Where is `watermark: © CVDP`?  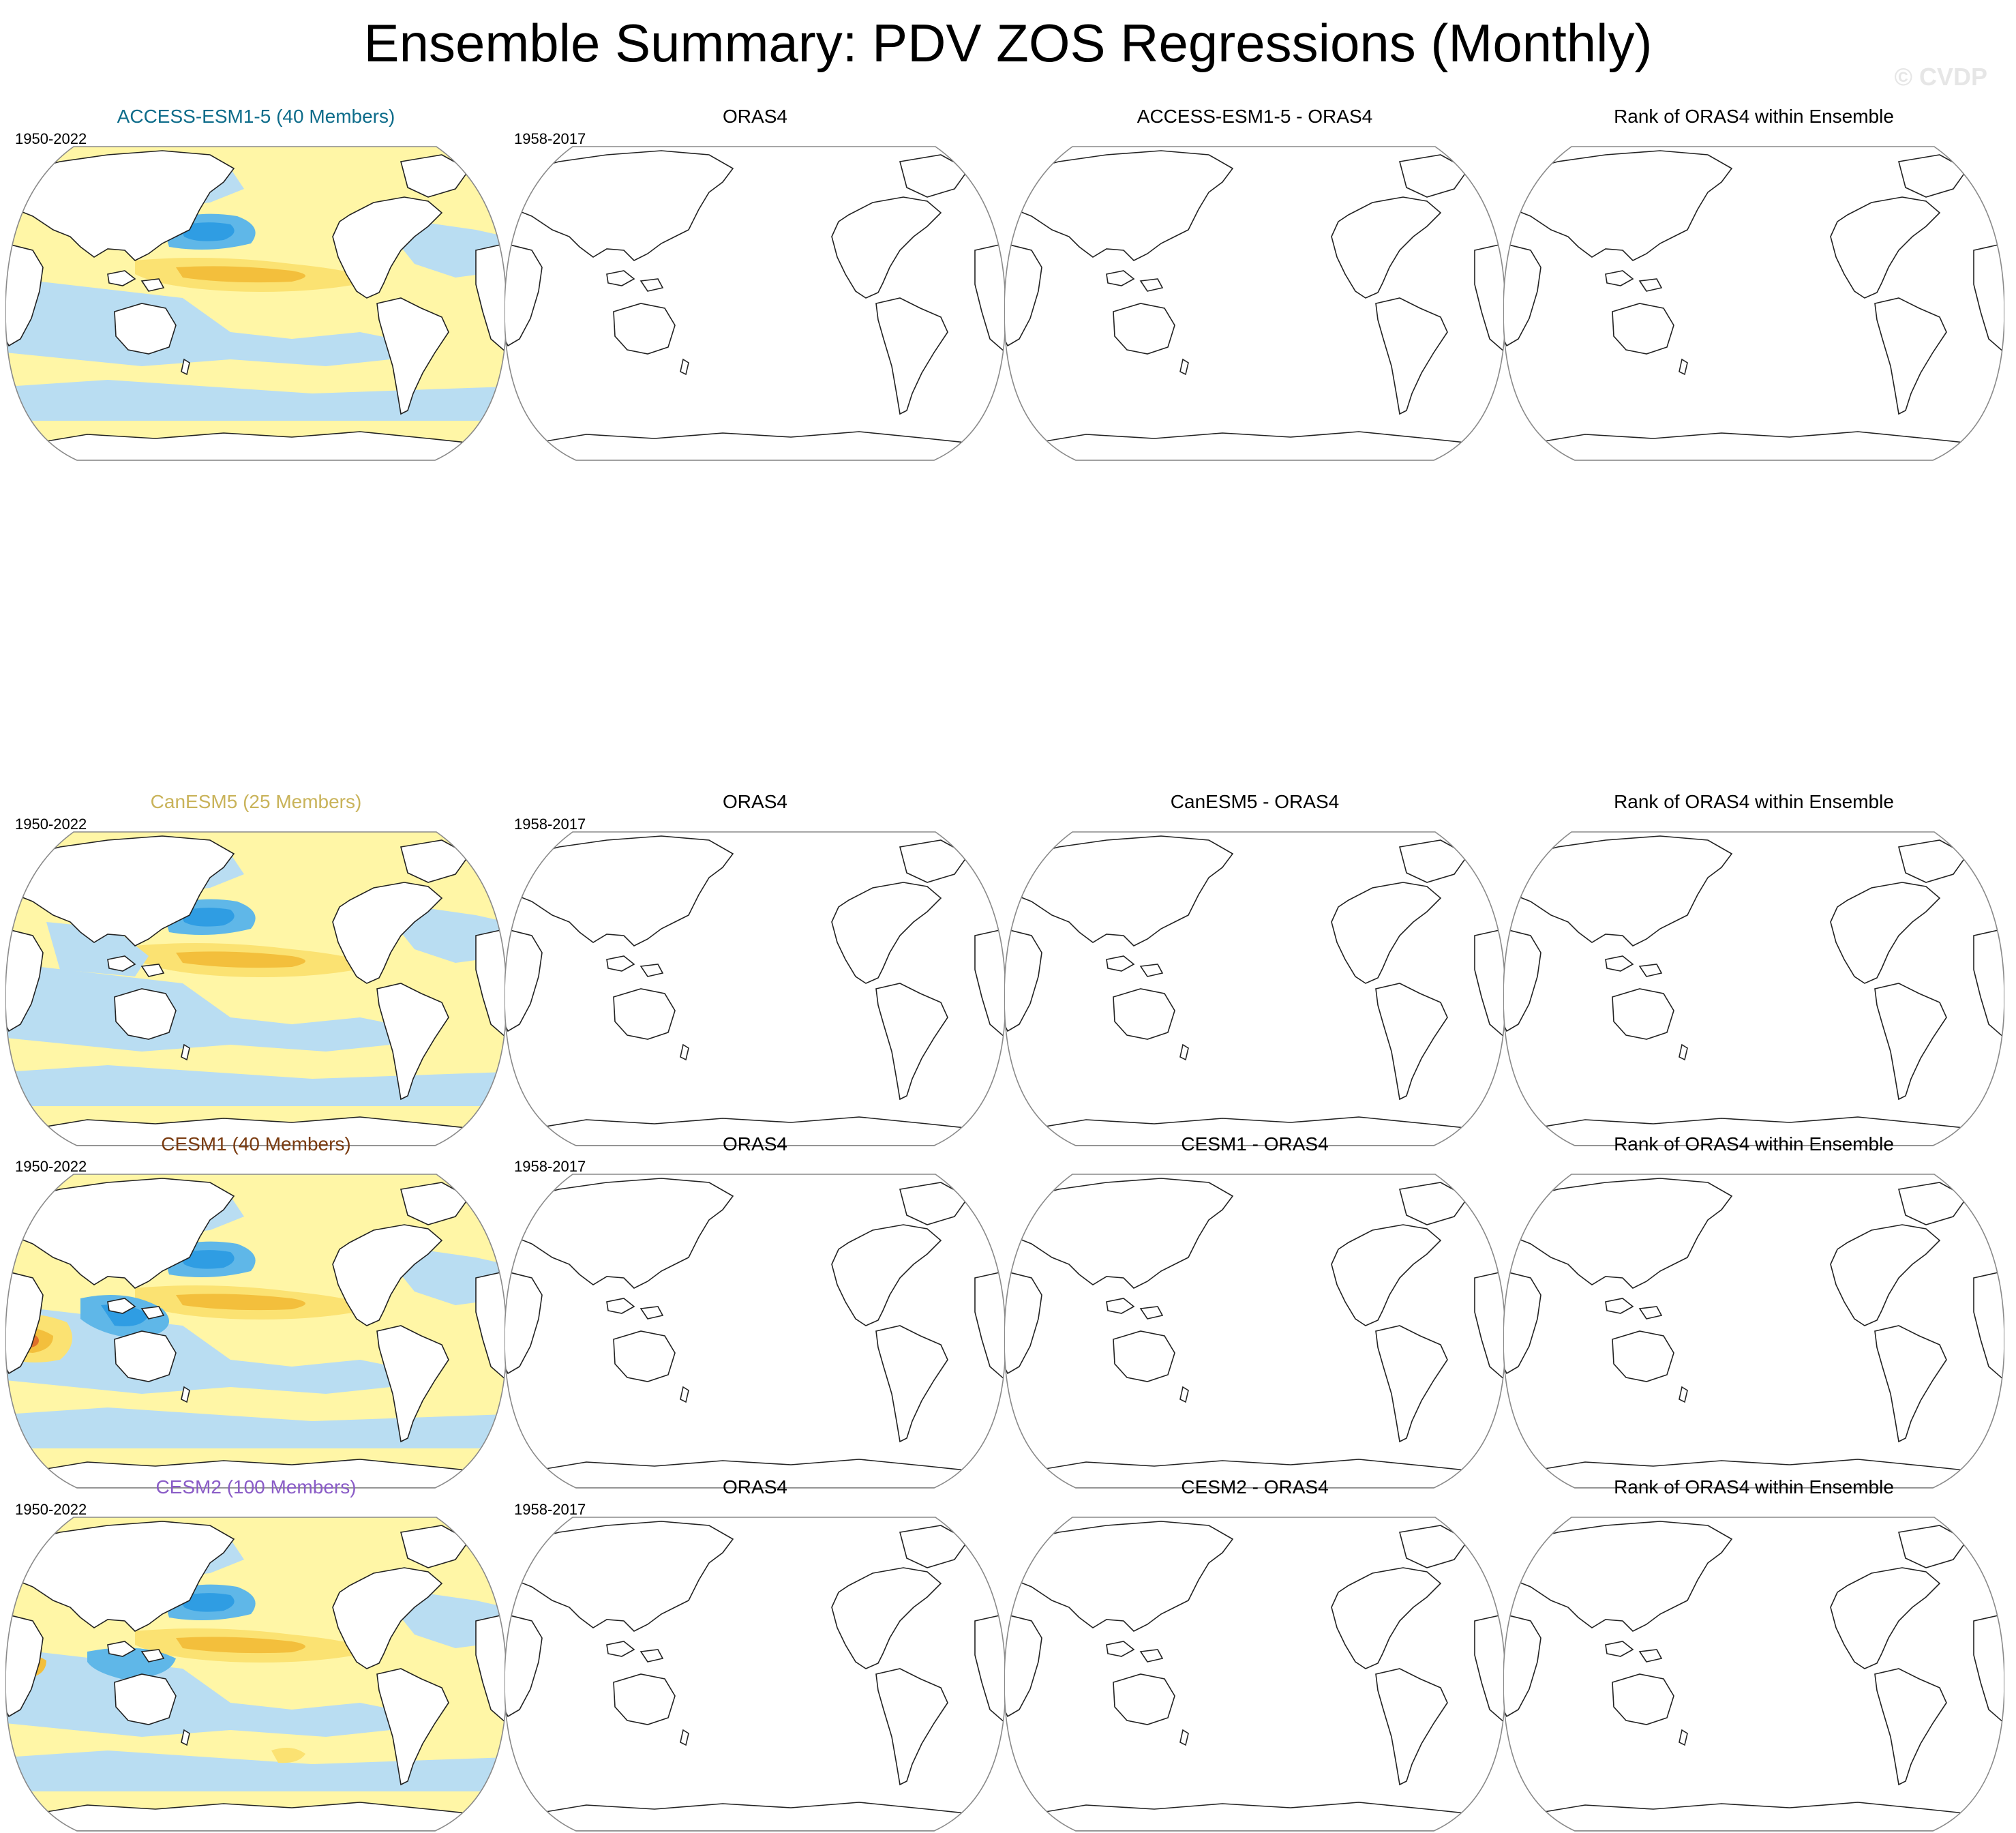 watermark: © CVDP is located at coordinates (1941, 77).